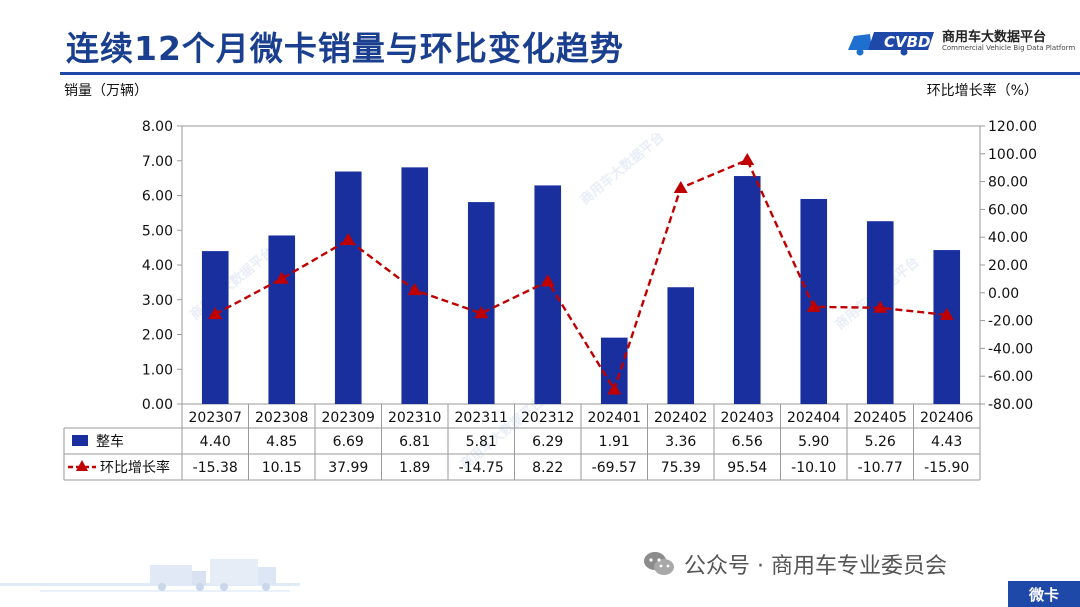  Describe the element at coordinates (907, 42) in the screenshot. I see `svg-text: CVBD` at that location.